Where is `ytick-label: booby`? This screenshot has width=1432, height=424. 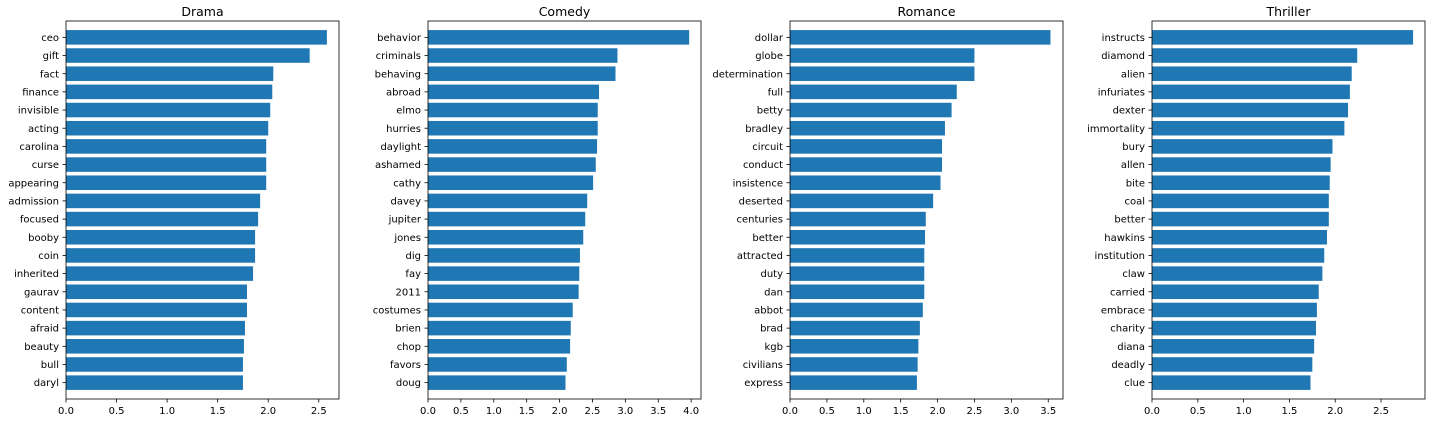 ytick-label: booby is located at coordinates (43, 238).